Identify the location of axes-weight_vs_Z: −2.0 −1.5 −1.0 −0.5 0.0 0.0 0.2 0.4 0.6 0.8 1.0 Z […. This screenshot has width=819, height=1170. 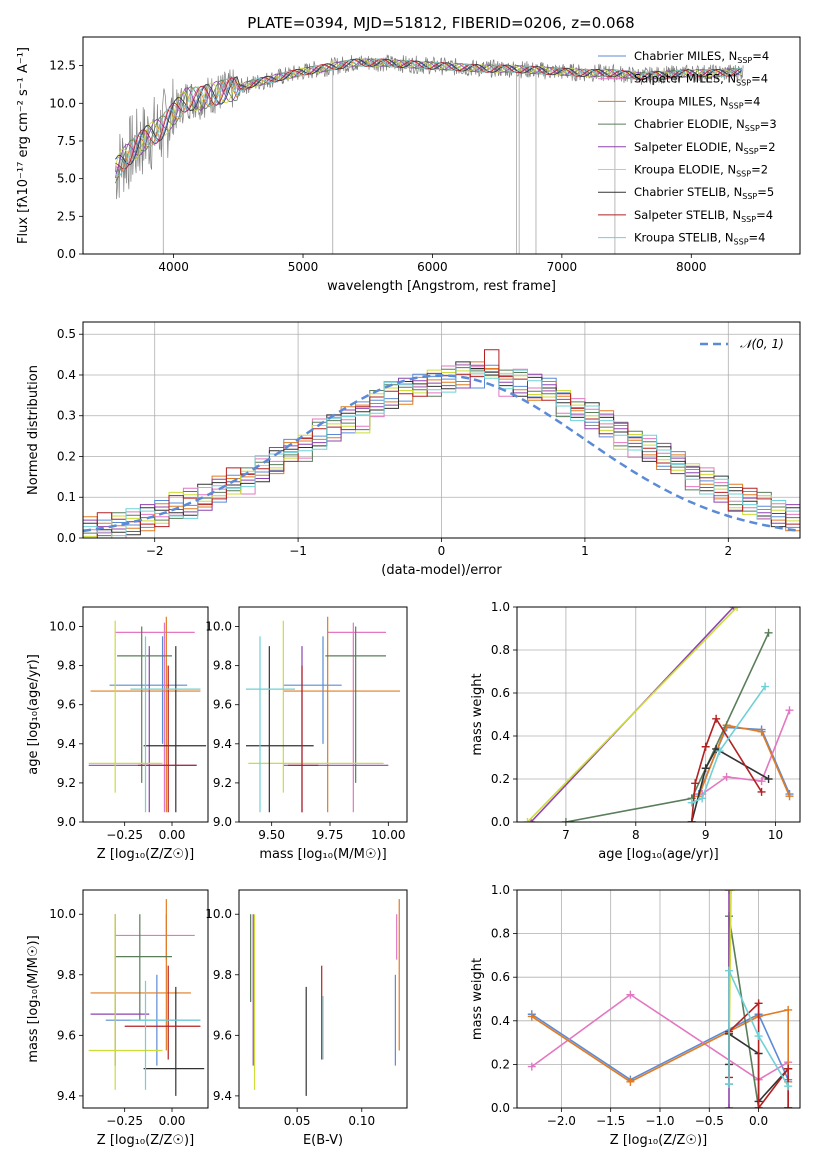
(635, 1015).